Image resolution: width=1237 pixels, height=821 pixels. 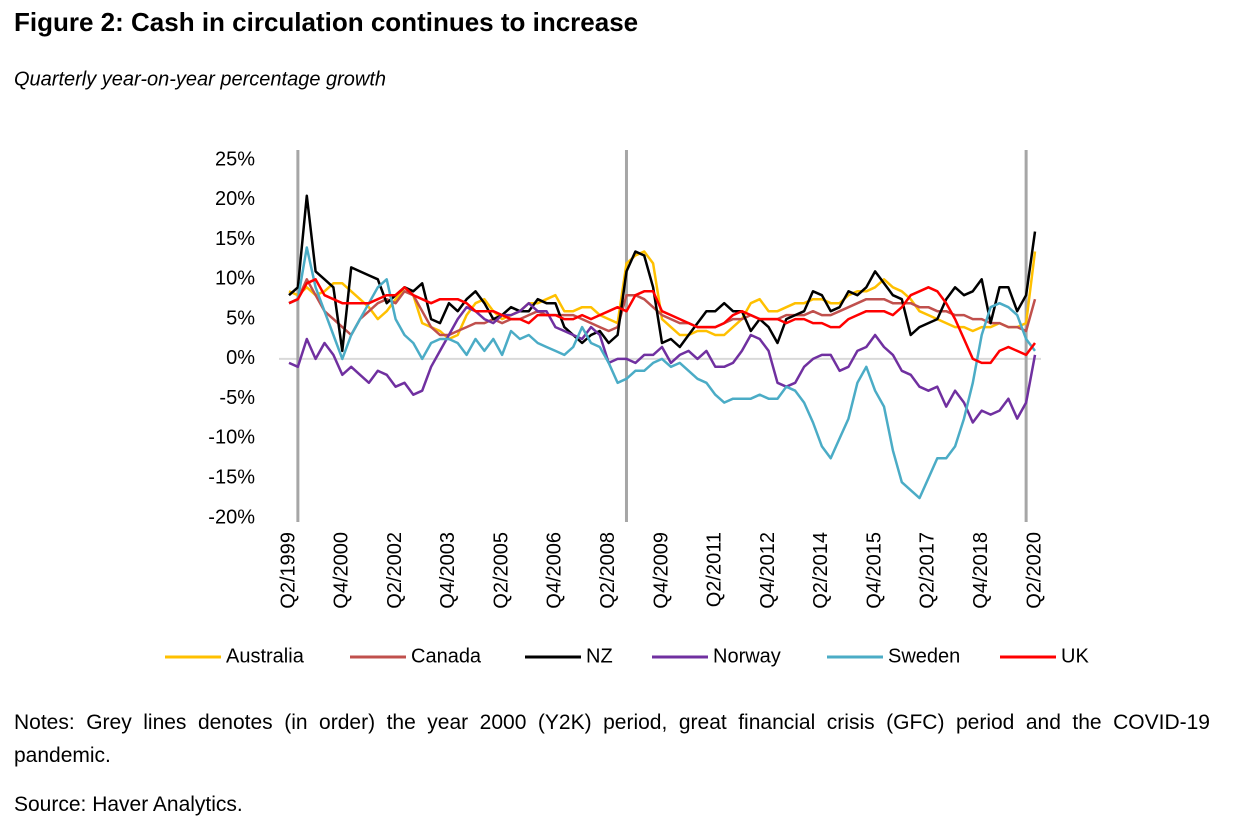 What do you see at coordinates (608, 570) in the screenshot?
I see `x-tick-label: Q2/2008` at bounding box center [608, 570].